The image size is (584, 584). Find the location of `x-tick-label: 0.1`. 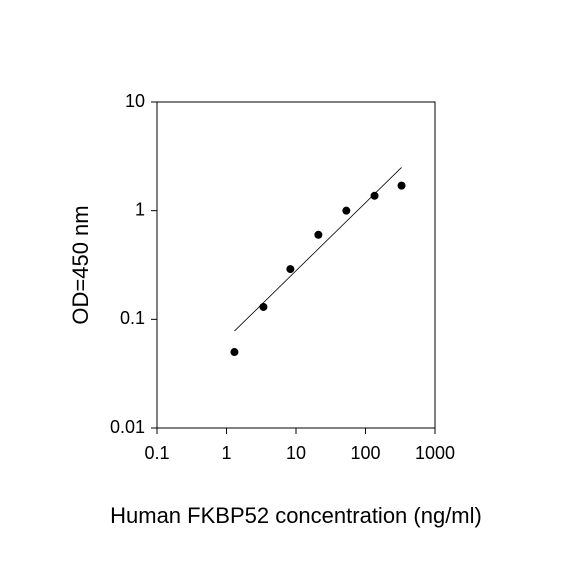

x-tick-label: 0.1 is located at coordinates (156, 453).